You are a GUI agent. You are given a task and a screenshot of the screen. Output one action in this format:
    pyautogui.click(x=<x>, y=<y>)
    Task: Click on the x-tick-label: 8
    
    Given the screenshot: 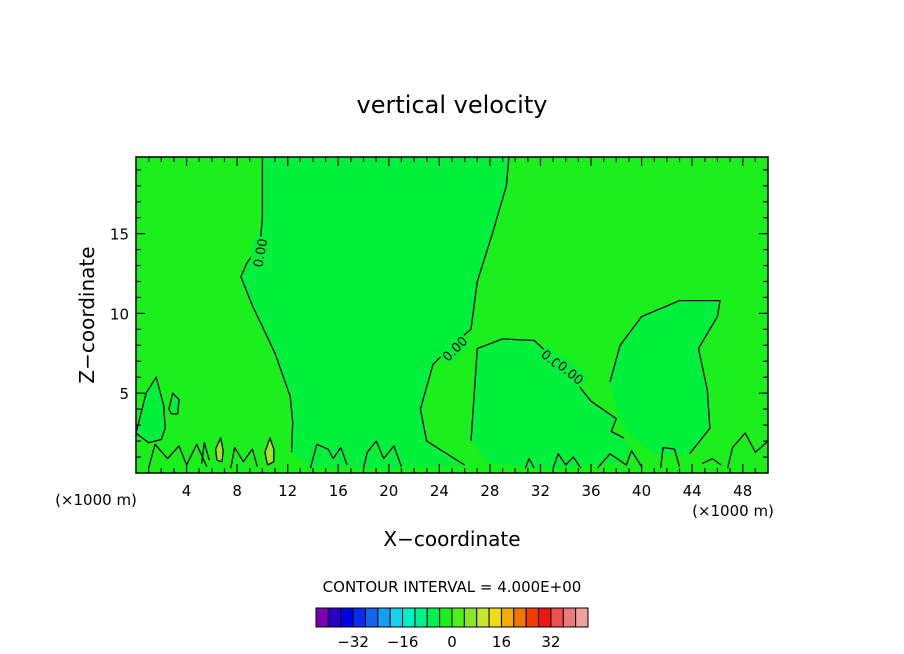 What is the action you would take?
    pyautogui.click(x=237, y=491)
    